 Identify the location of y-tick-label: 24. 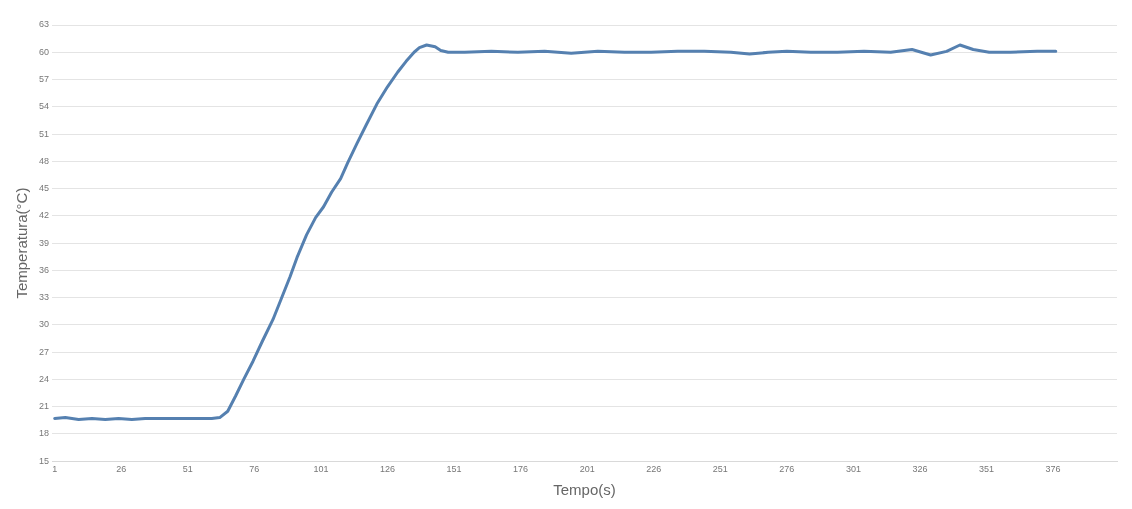
(44, 378).